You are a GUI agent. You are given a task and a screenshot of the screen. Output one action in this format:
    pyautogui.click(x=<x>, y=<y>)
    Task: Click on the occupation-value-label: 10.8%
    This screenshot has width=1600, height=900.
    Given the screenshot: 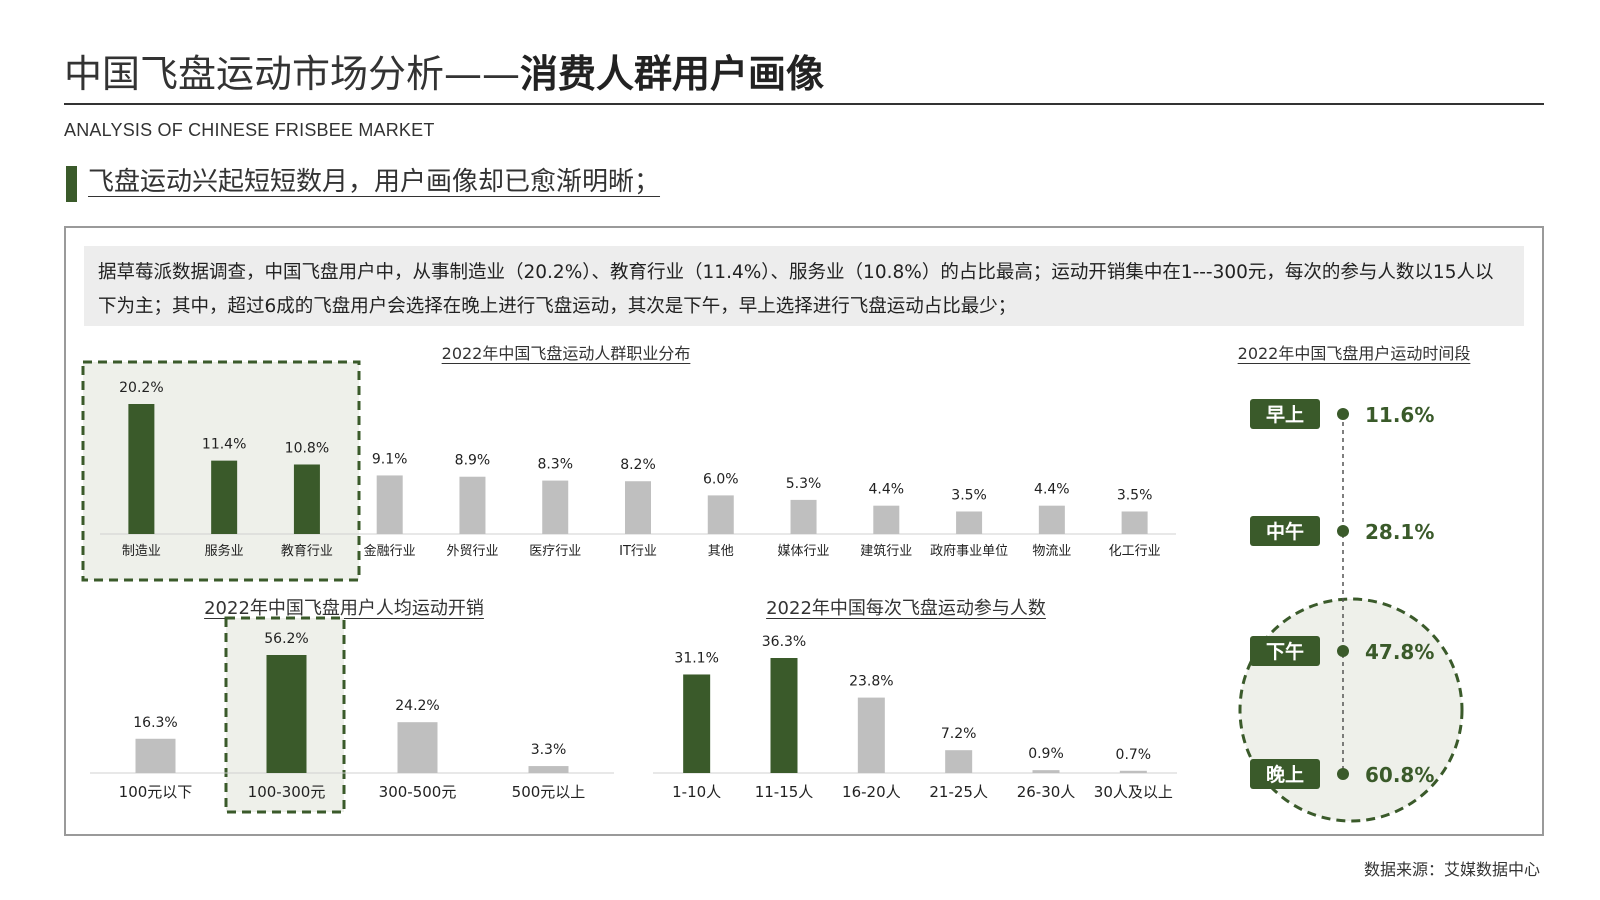 What is the action you would take?
    pyautogui.click(x=307, y=448)
    